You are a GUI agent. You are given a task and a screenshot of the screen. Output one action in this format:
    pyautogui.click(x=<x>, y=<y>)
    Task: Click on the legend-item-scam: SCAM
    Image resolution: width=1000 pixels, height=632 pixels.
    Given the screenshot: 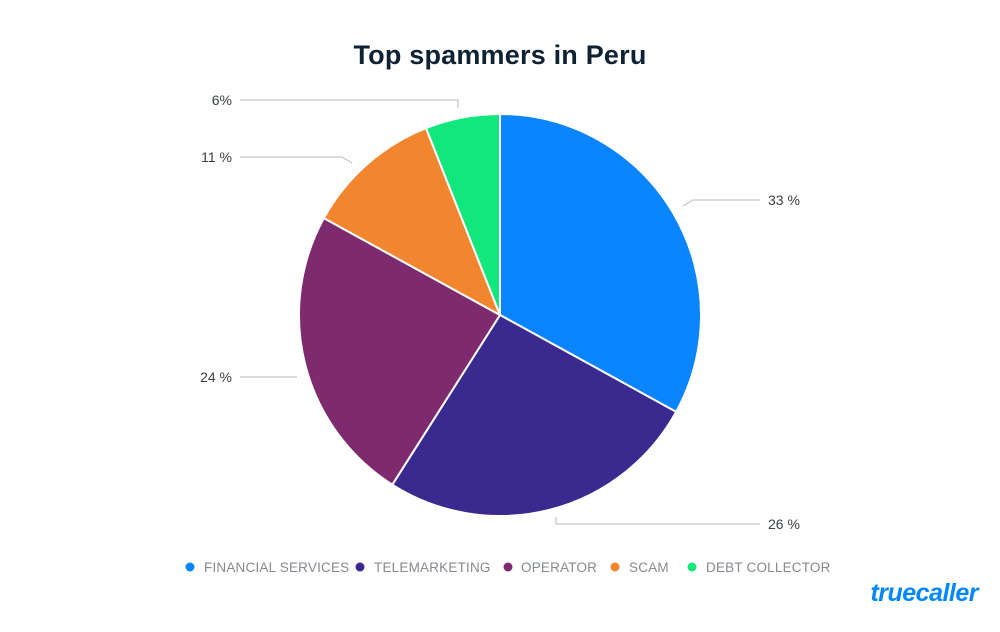 What is the action you would take?
    pyautogui.click(x=639, y=567)
    